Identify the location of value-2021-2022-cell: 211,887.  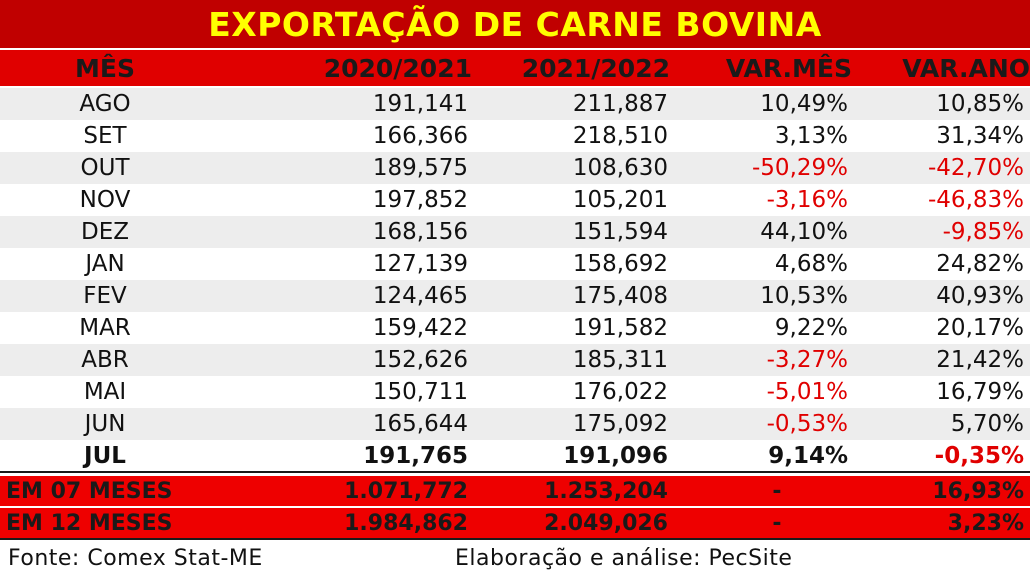
(620, 104).